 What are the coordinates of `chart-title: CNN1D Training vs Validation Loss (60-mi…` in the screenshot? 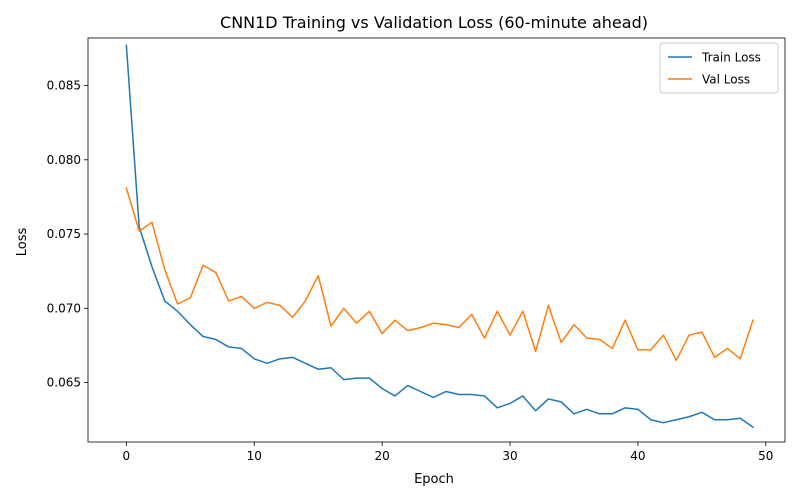 It's located at (434, 22).